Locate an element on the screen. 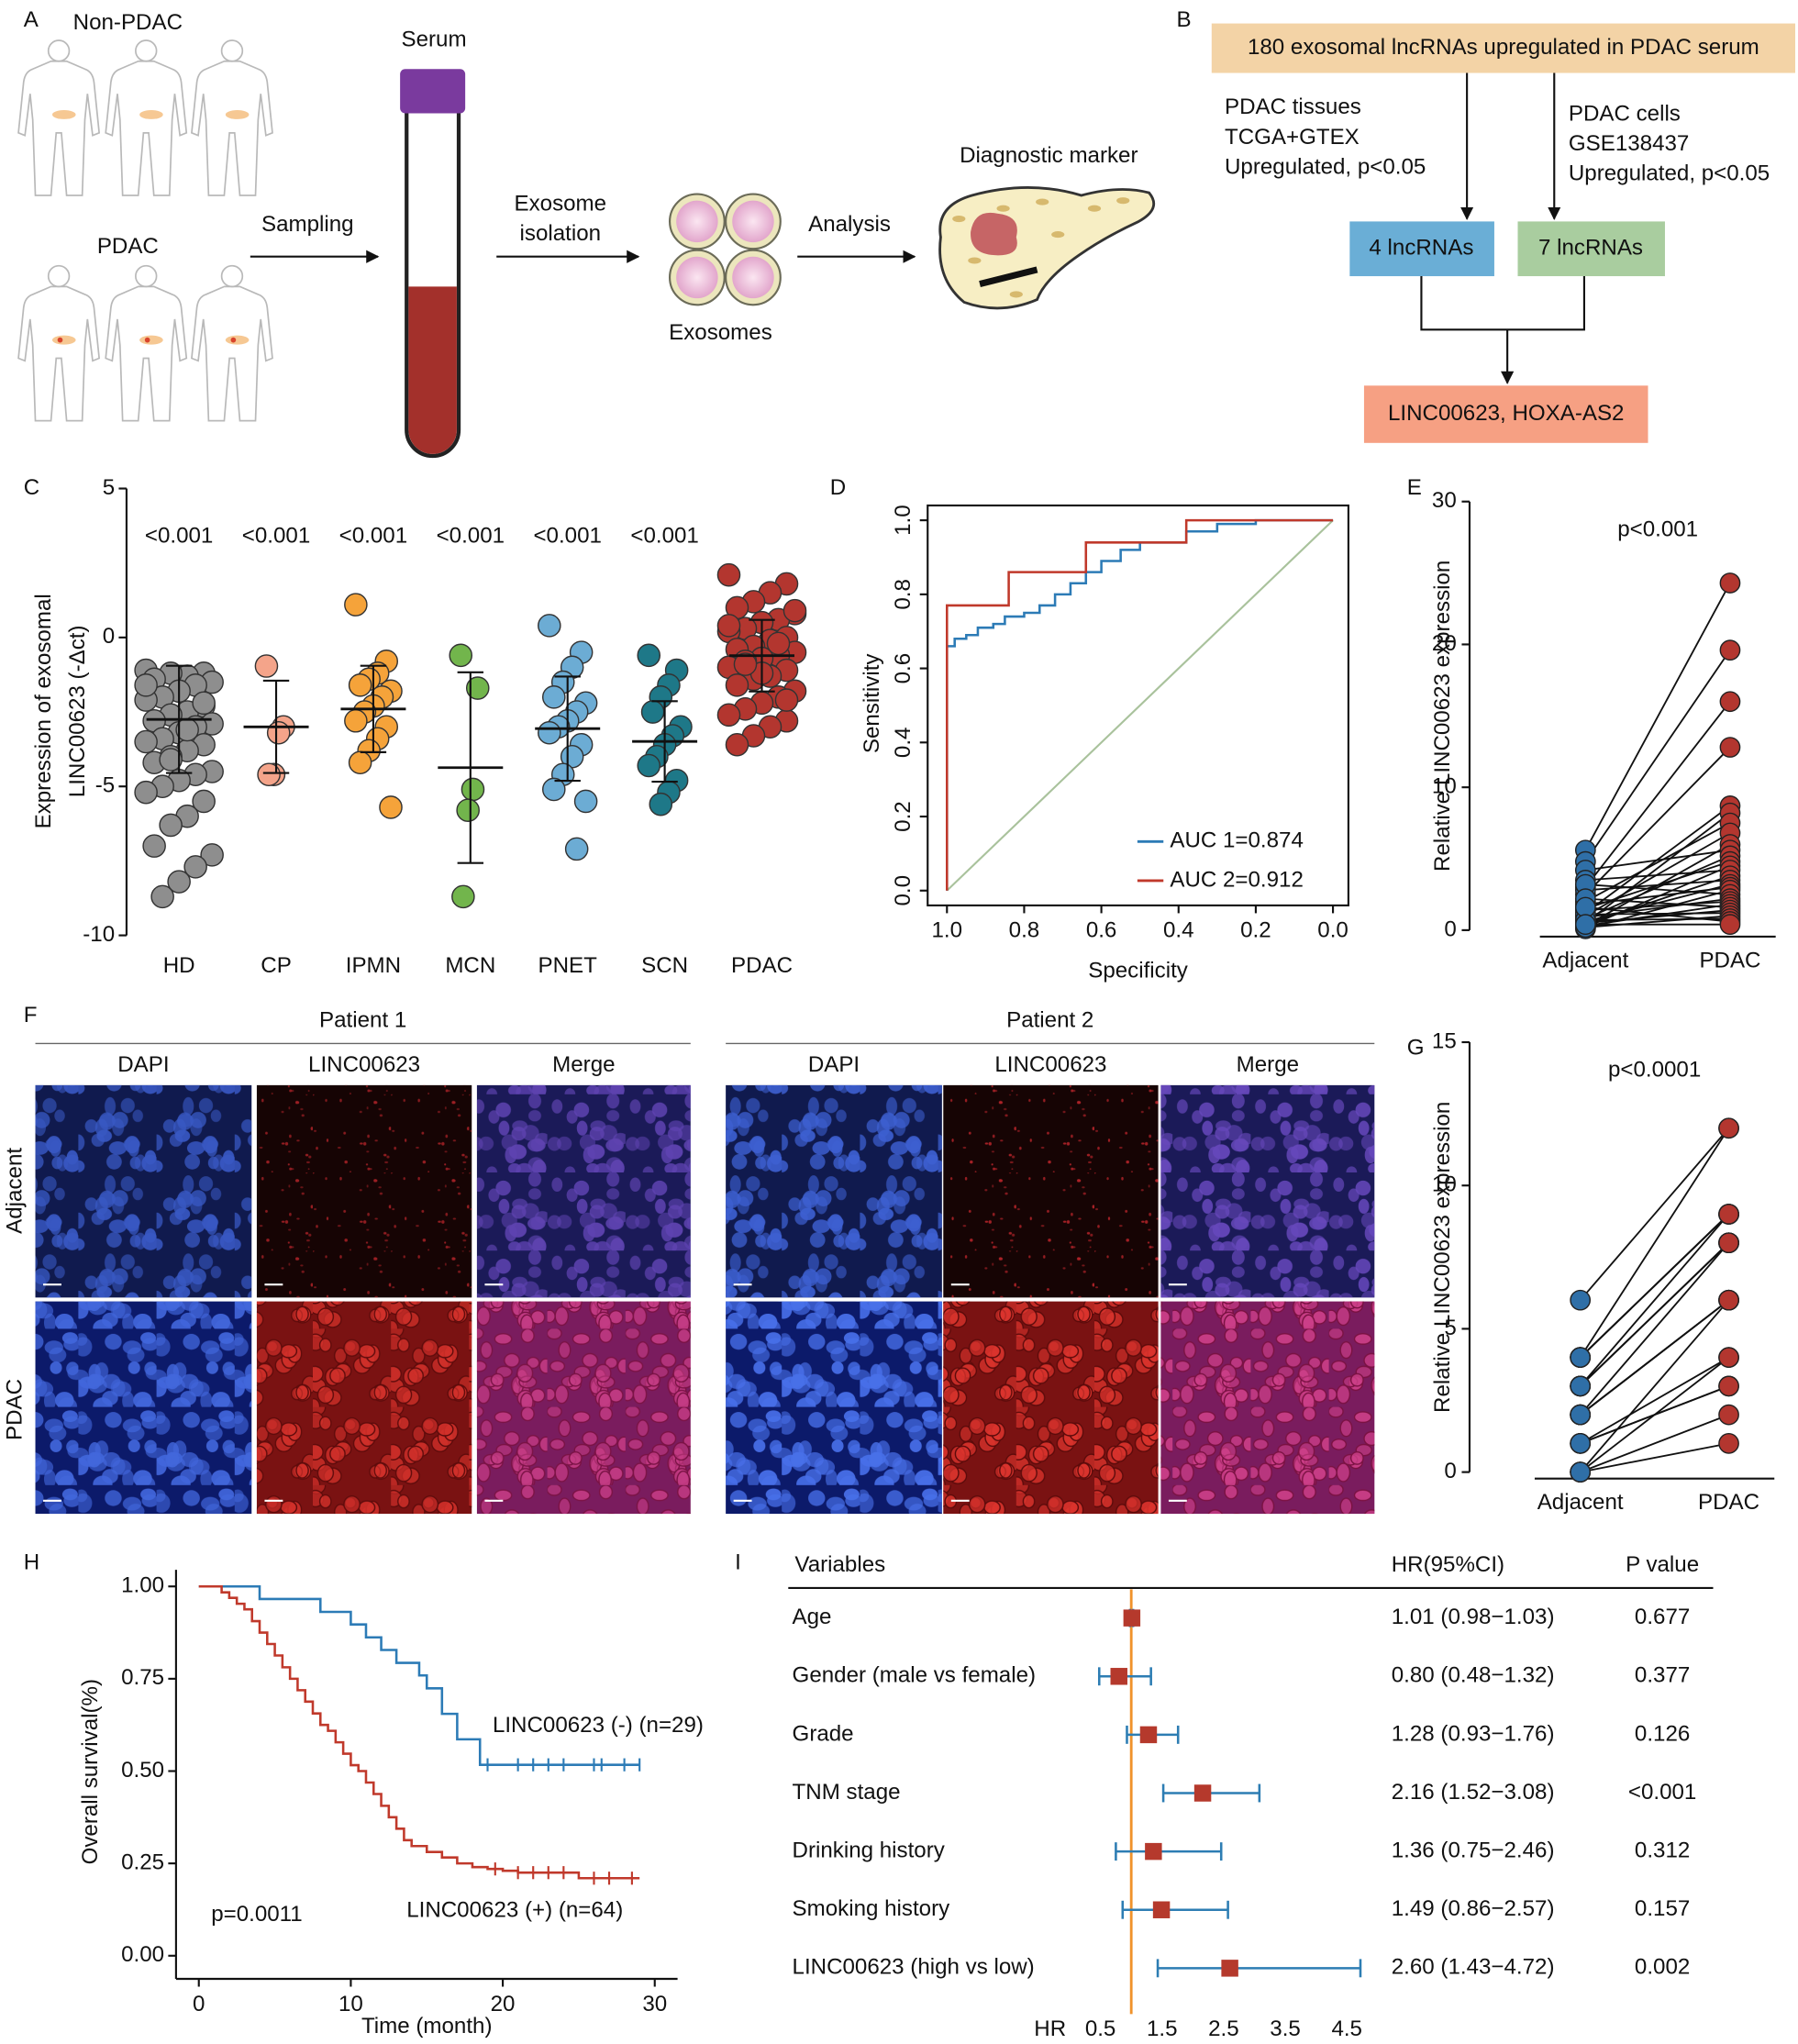  hr-label: 2.16 (1.52−3.08) is located at coordinates (1473, 1793).